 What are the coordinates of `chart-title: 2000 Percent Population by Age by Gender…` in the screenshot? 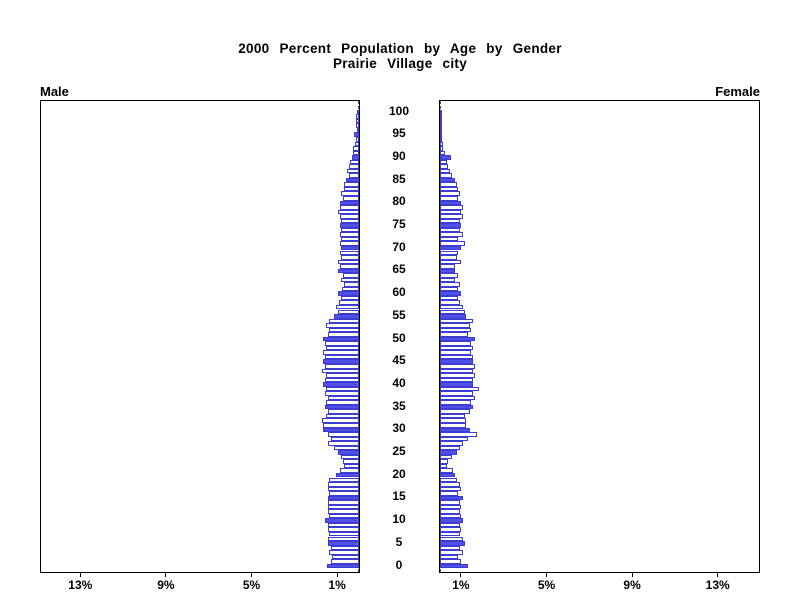 It's located at (400, 56).